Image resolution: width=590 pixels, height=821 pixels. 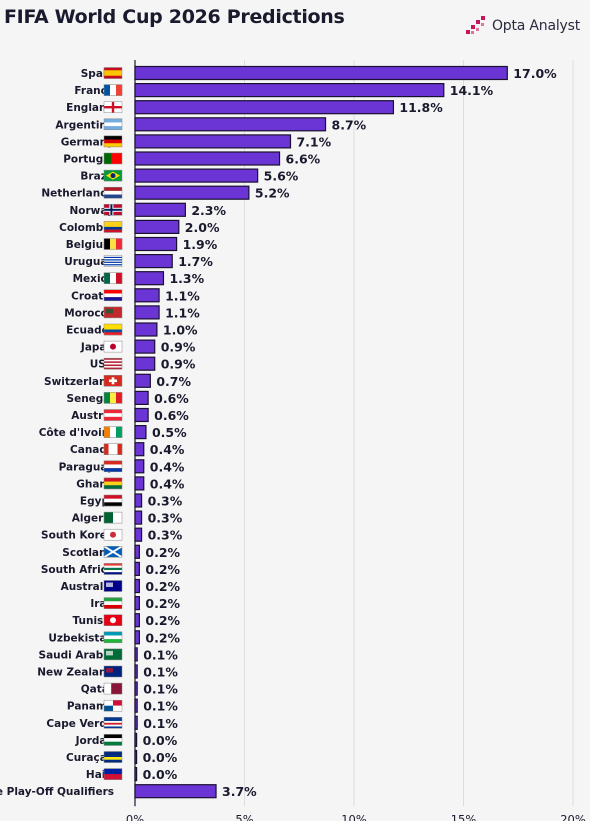 I want to click on country-label: England, so click(x=90, y=108).